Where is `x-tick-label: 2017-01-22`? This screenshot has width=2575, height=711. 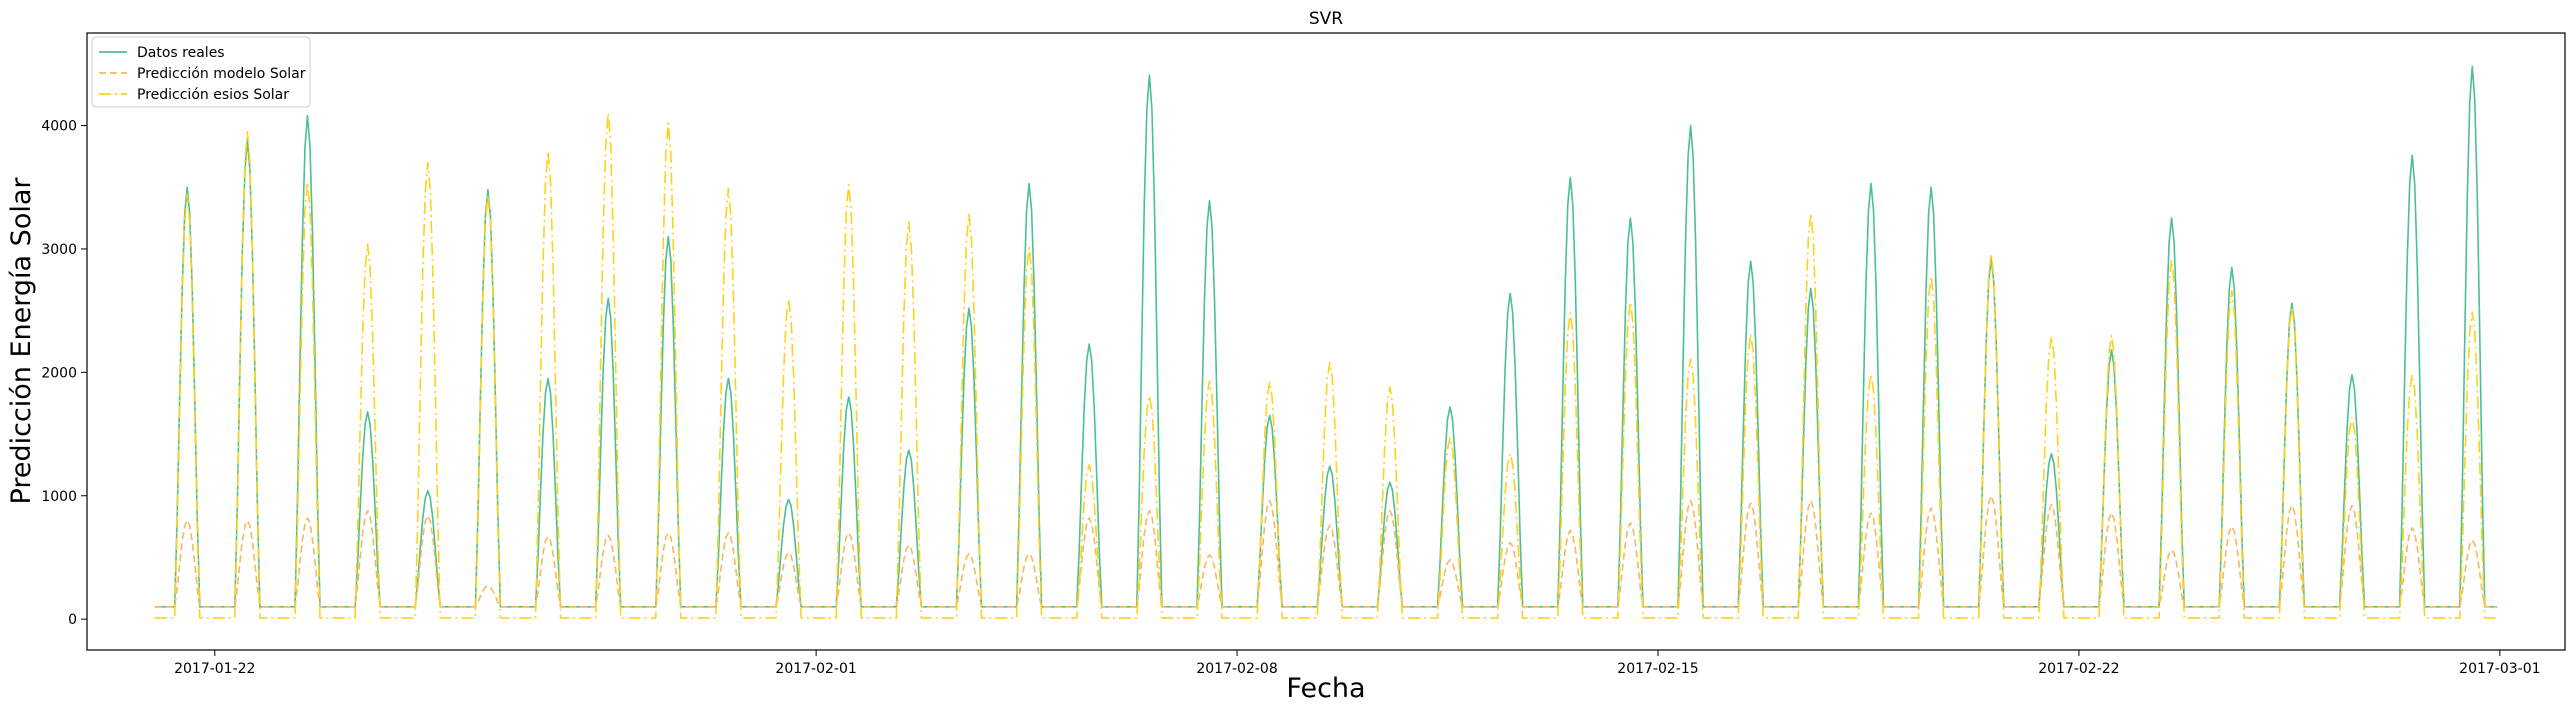
x-tick-label: 2017-01-22 is located at coordinates (214, 669).